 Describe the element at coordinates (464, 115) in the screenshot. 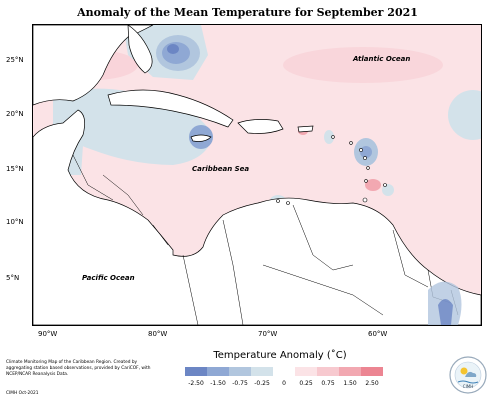

I see `cool-anomaly-atlantic` at that location.